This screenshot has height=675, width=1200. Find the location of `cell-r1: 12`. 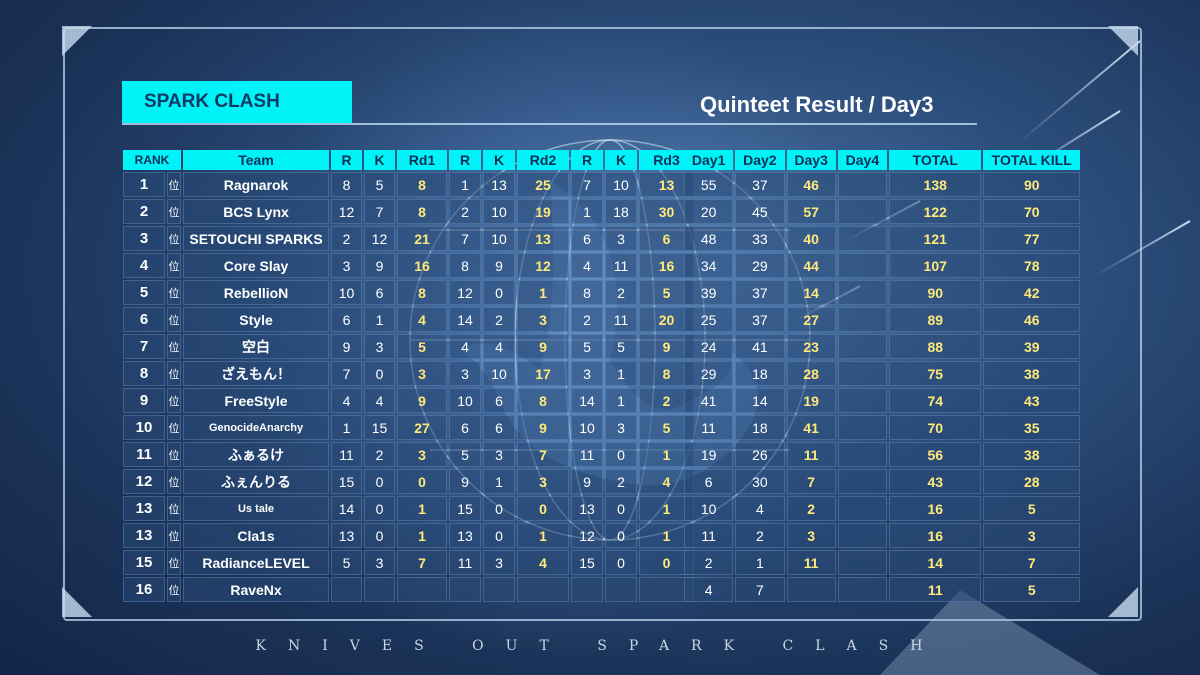

cell-r1: 12 is located at coordinates (347, 211).